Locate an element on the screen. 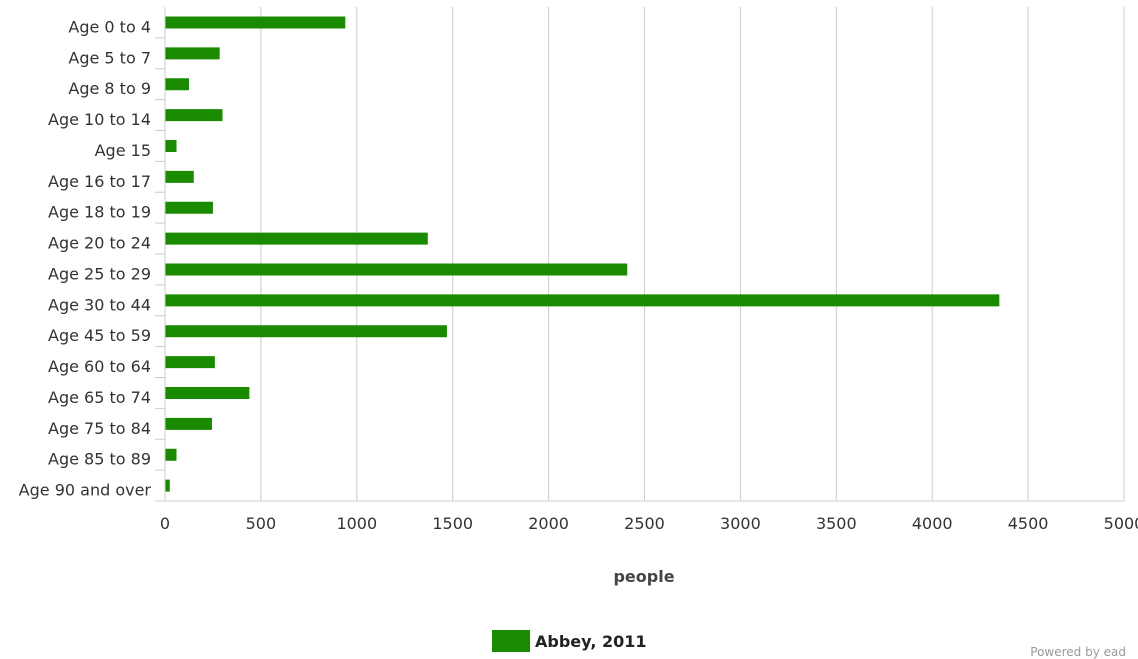 This screenshot has height=659, width=1138. x-tick-label: 3500 is located at coordinates (836, 523).